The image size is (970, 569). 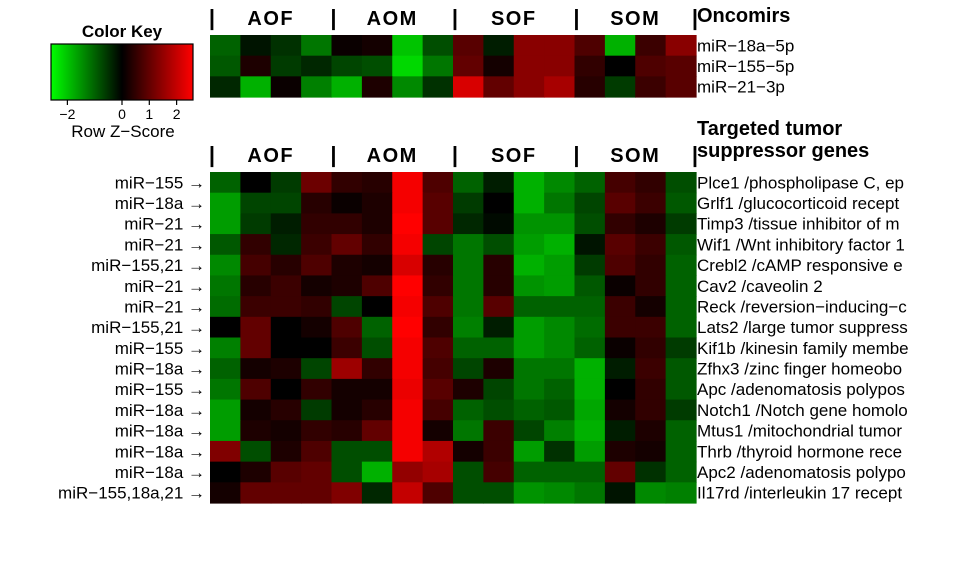 What do you see at coordinates (164, 224) in the screenshot?
I see `mirna-row-label: miR−21 →` at bounding box center [164, 224].